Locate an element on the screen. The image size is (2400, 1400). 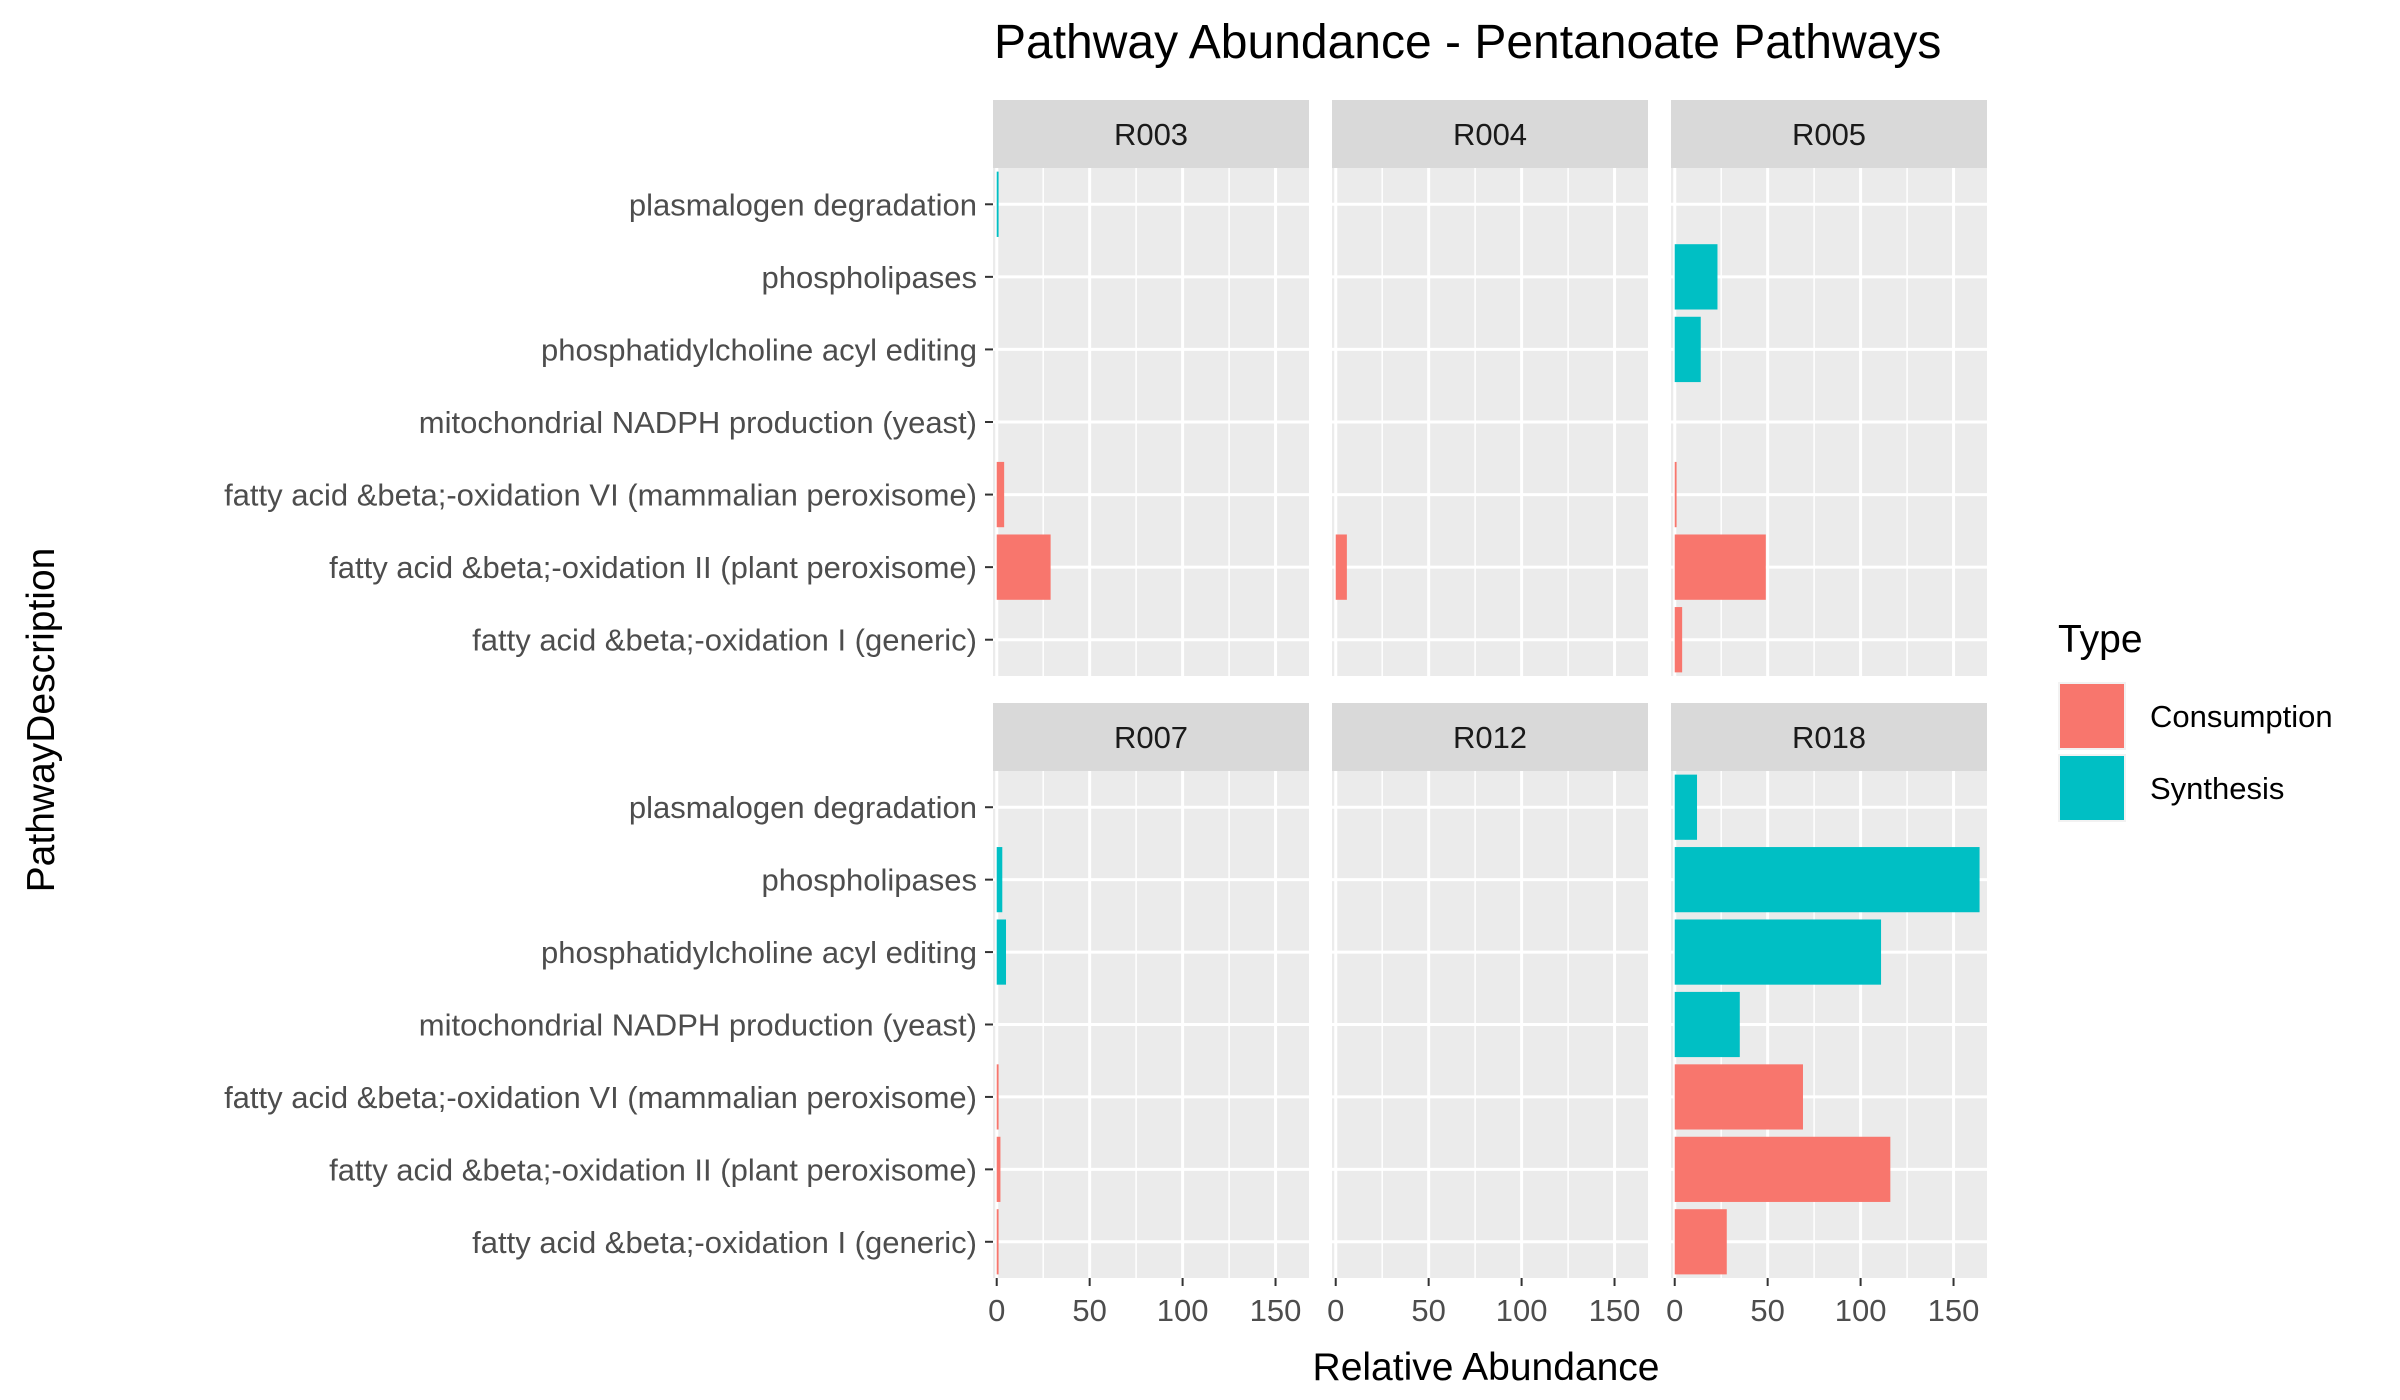
bar-r007-fatty-acid-beta-oxidation-ii-plant-peroxisome is located at coordinates (998, 1169).